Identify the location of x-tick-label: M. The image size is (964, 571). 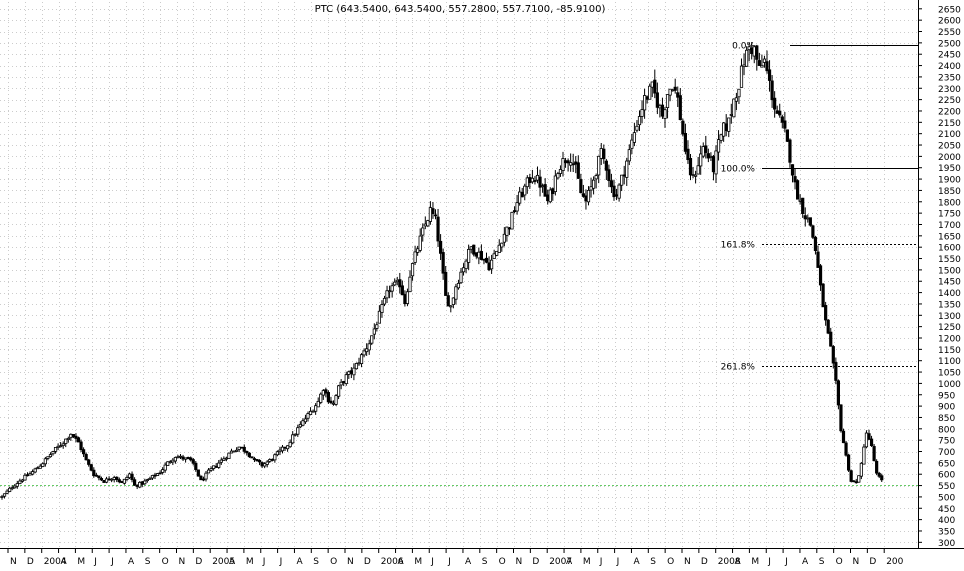
(587, 562).